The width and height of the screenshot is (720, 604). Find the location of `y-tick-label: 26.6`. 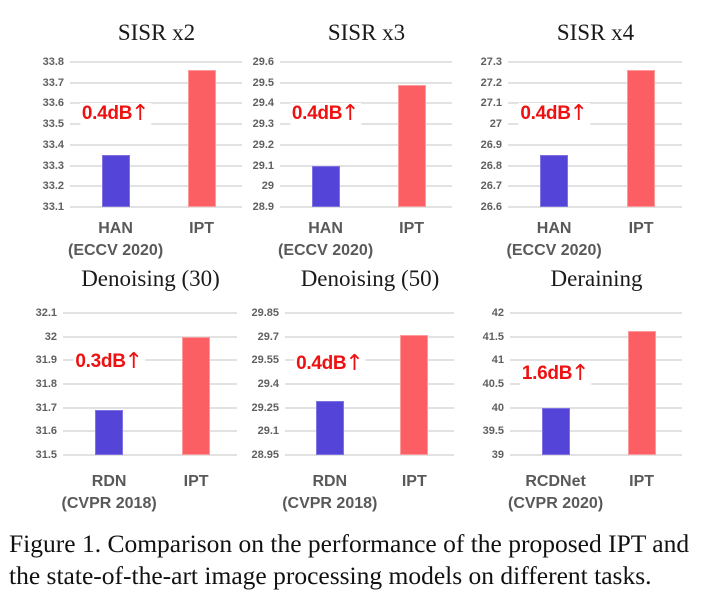

y-tick-label: 26.6 is located at coordinates (491, 207).